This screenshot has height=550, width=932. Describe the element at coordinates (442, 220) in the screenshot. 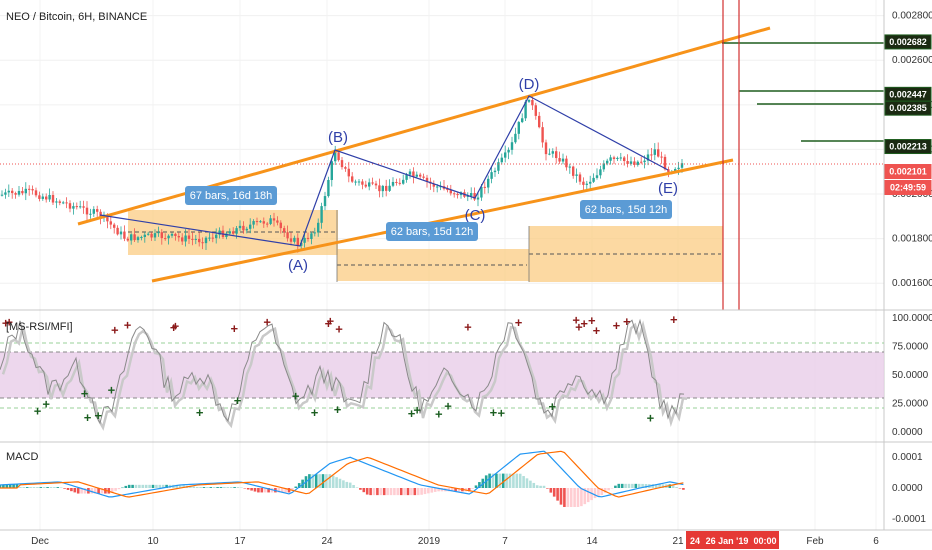

I see `channel-lower-line` at that location.